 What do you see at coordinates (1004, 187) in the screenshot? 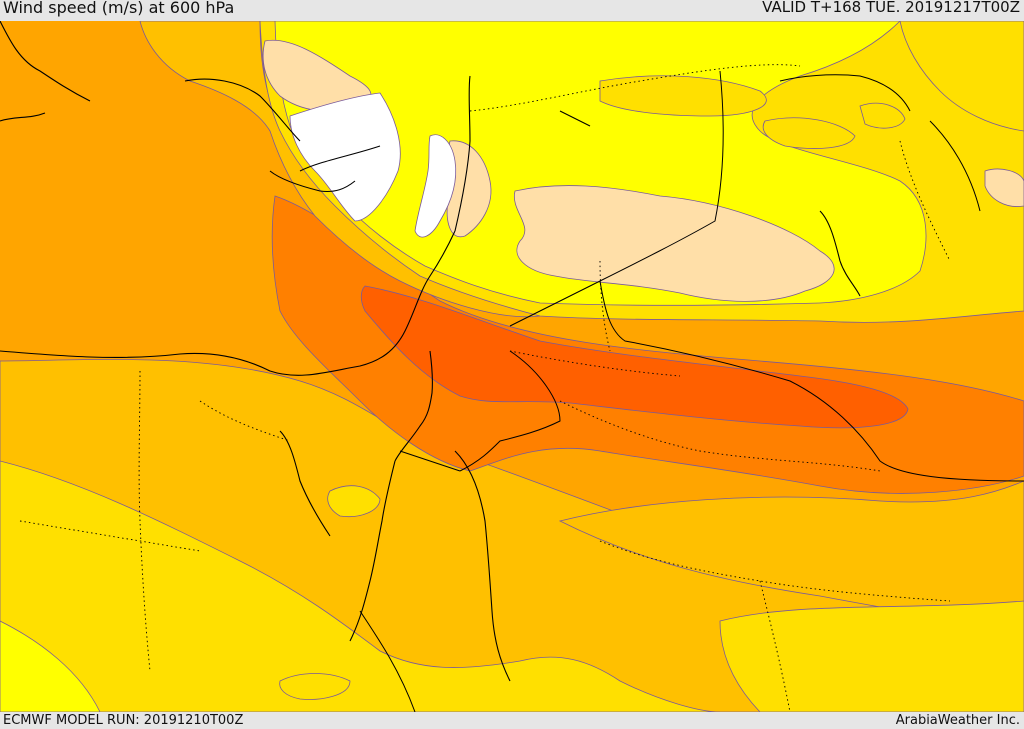
I see `patch-peach-east` at bounding box center [1004, 187].